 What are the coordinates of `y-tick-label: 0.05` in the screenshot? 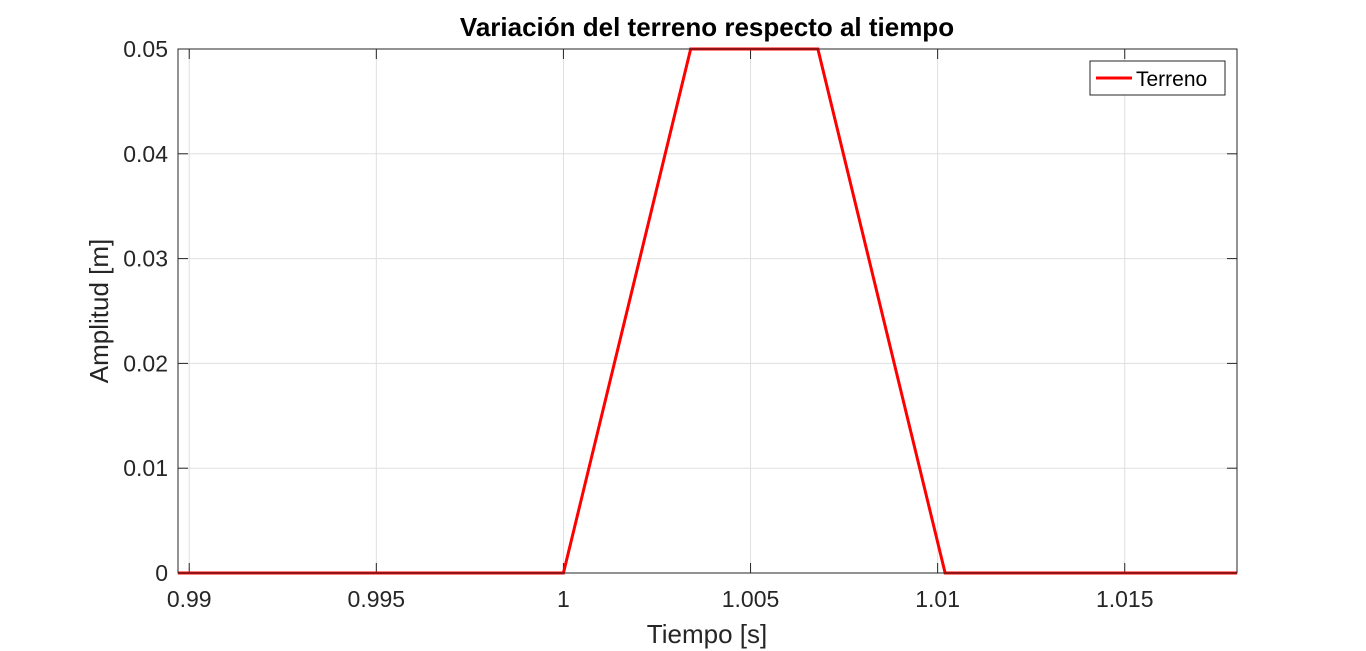 It's located at (145, 49).